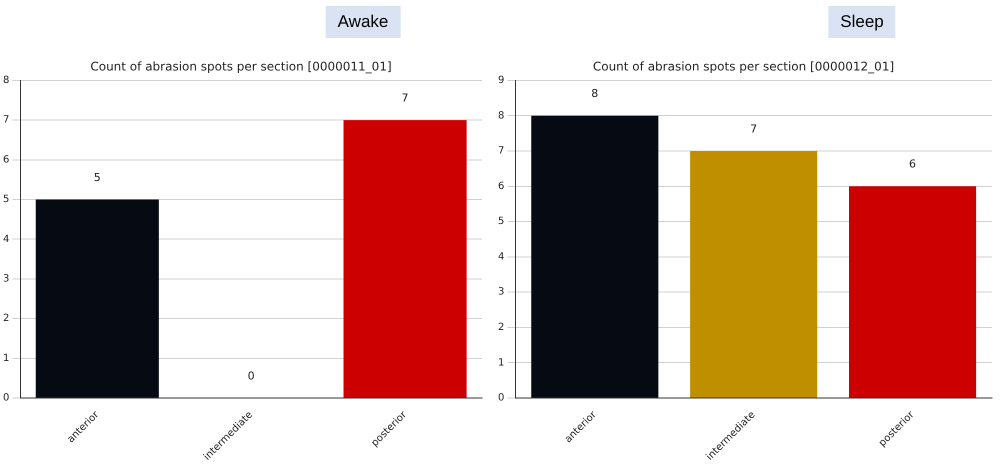 This screenshot has width=1000, height=466. I want to click on data-label: 0, so click(251, 375).